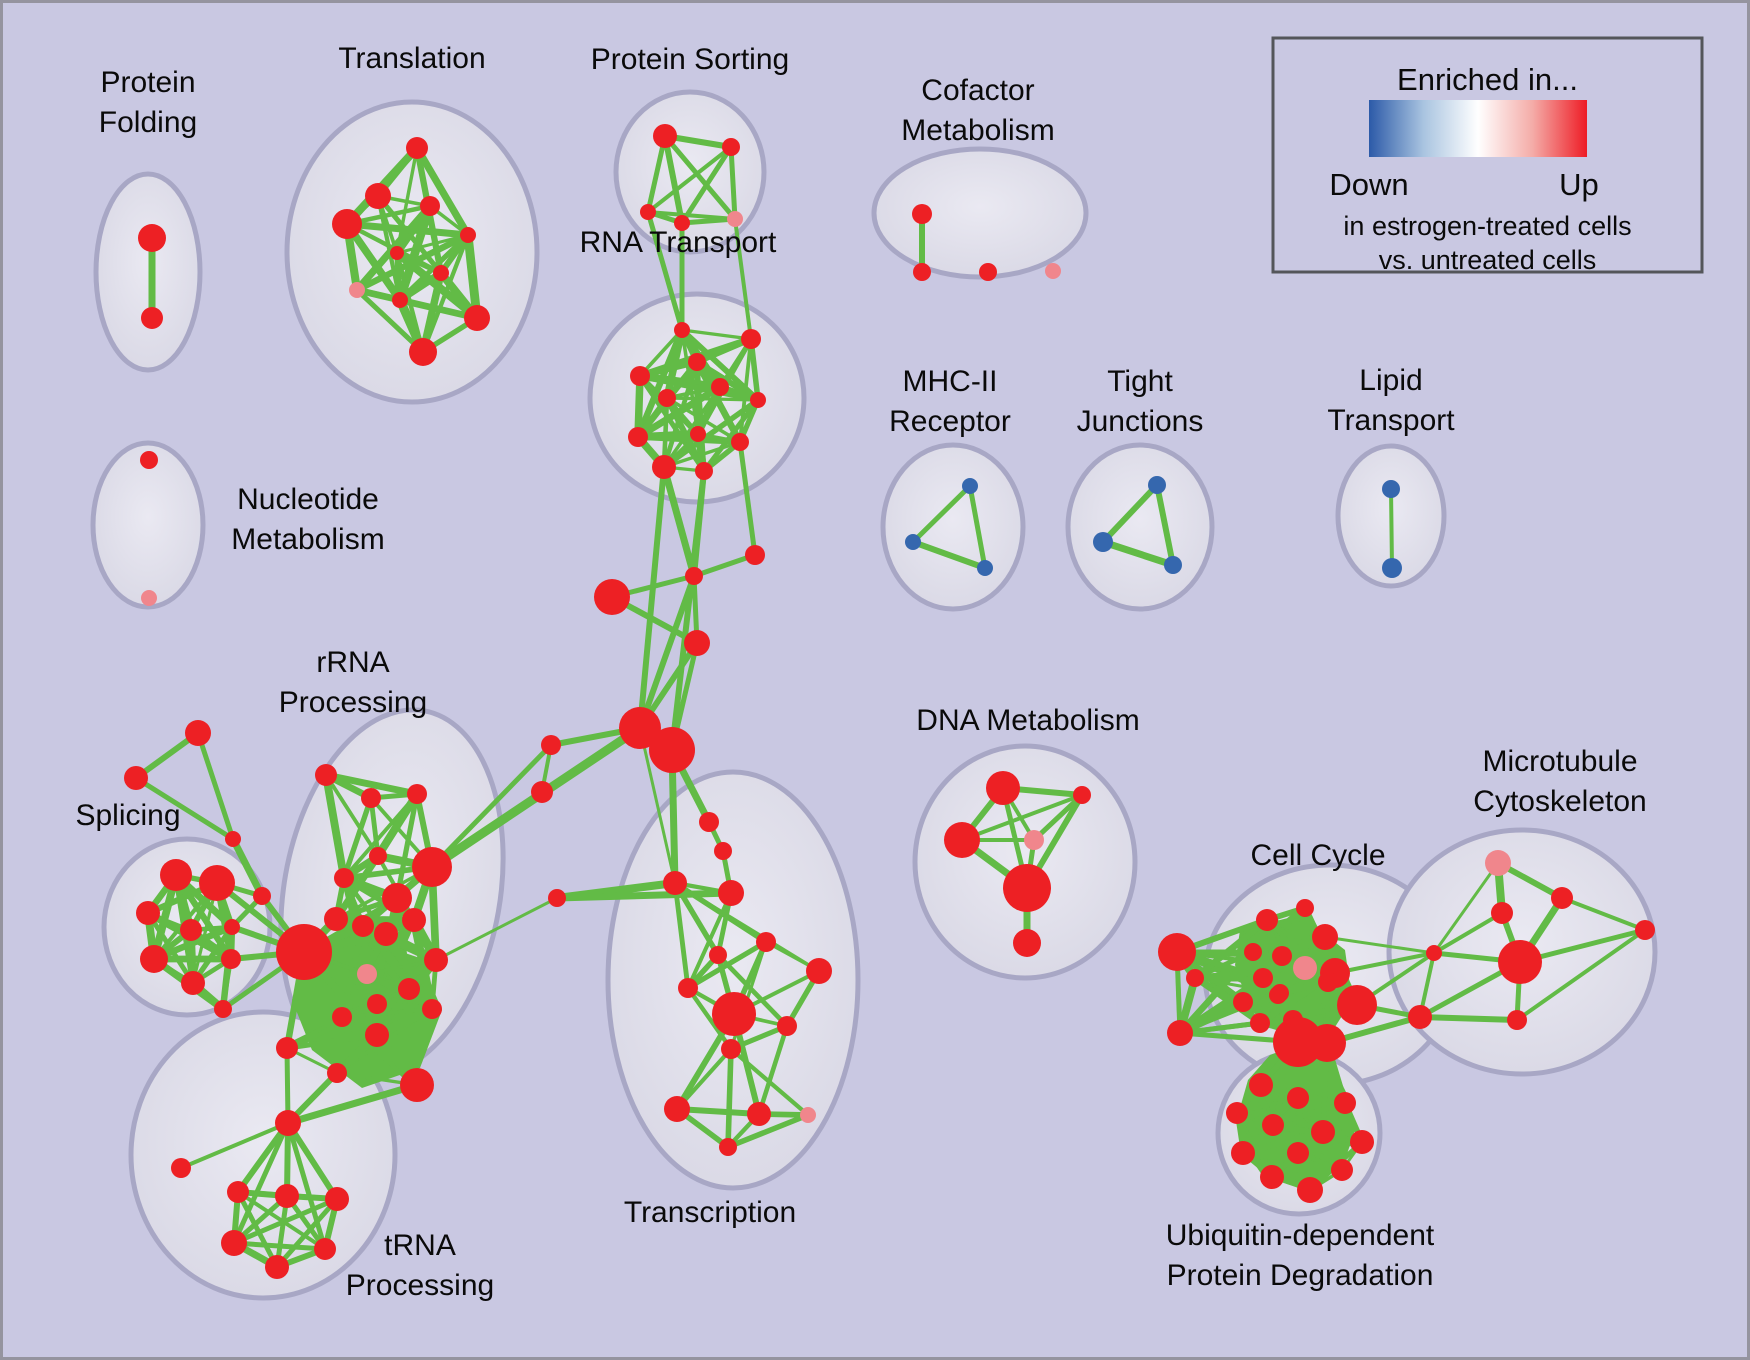 The image size is (1750, 1360). I want to click on legend-caption-line2: vs. untreated cells, so click(1488, 260).